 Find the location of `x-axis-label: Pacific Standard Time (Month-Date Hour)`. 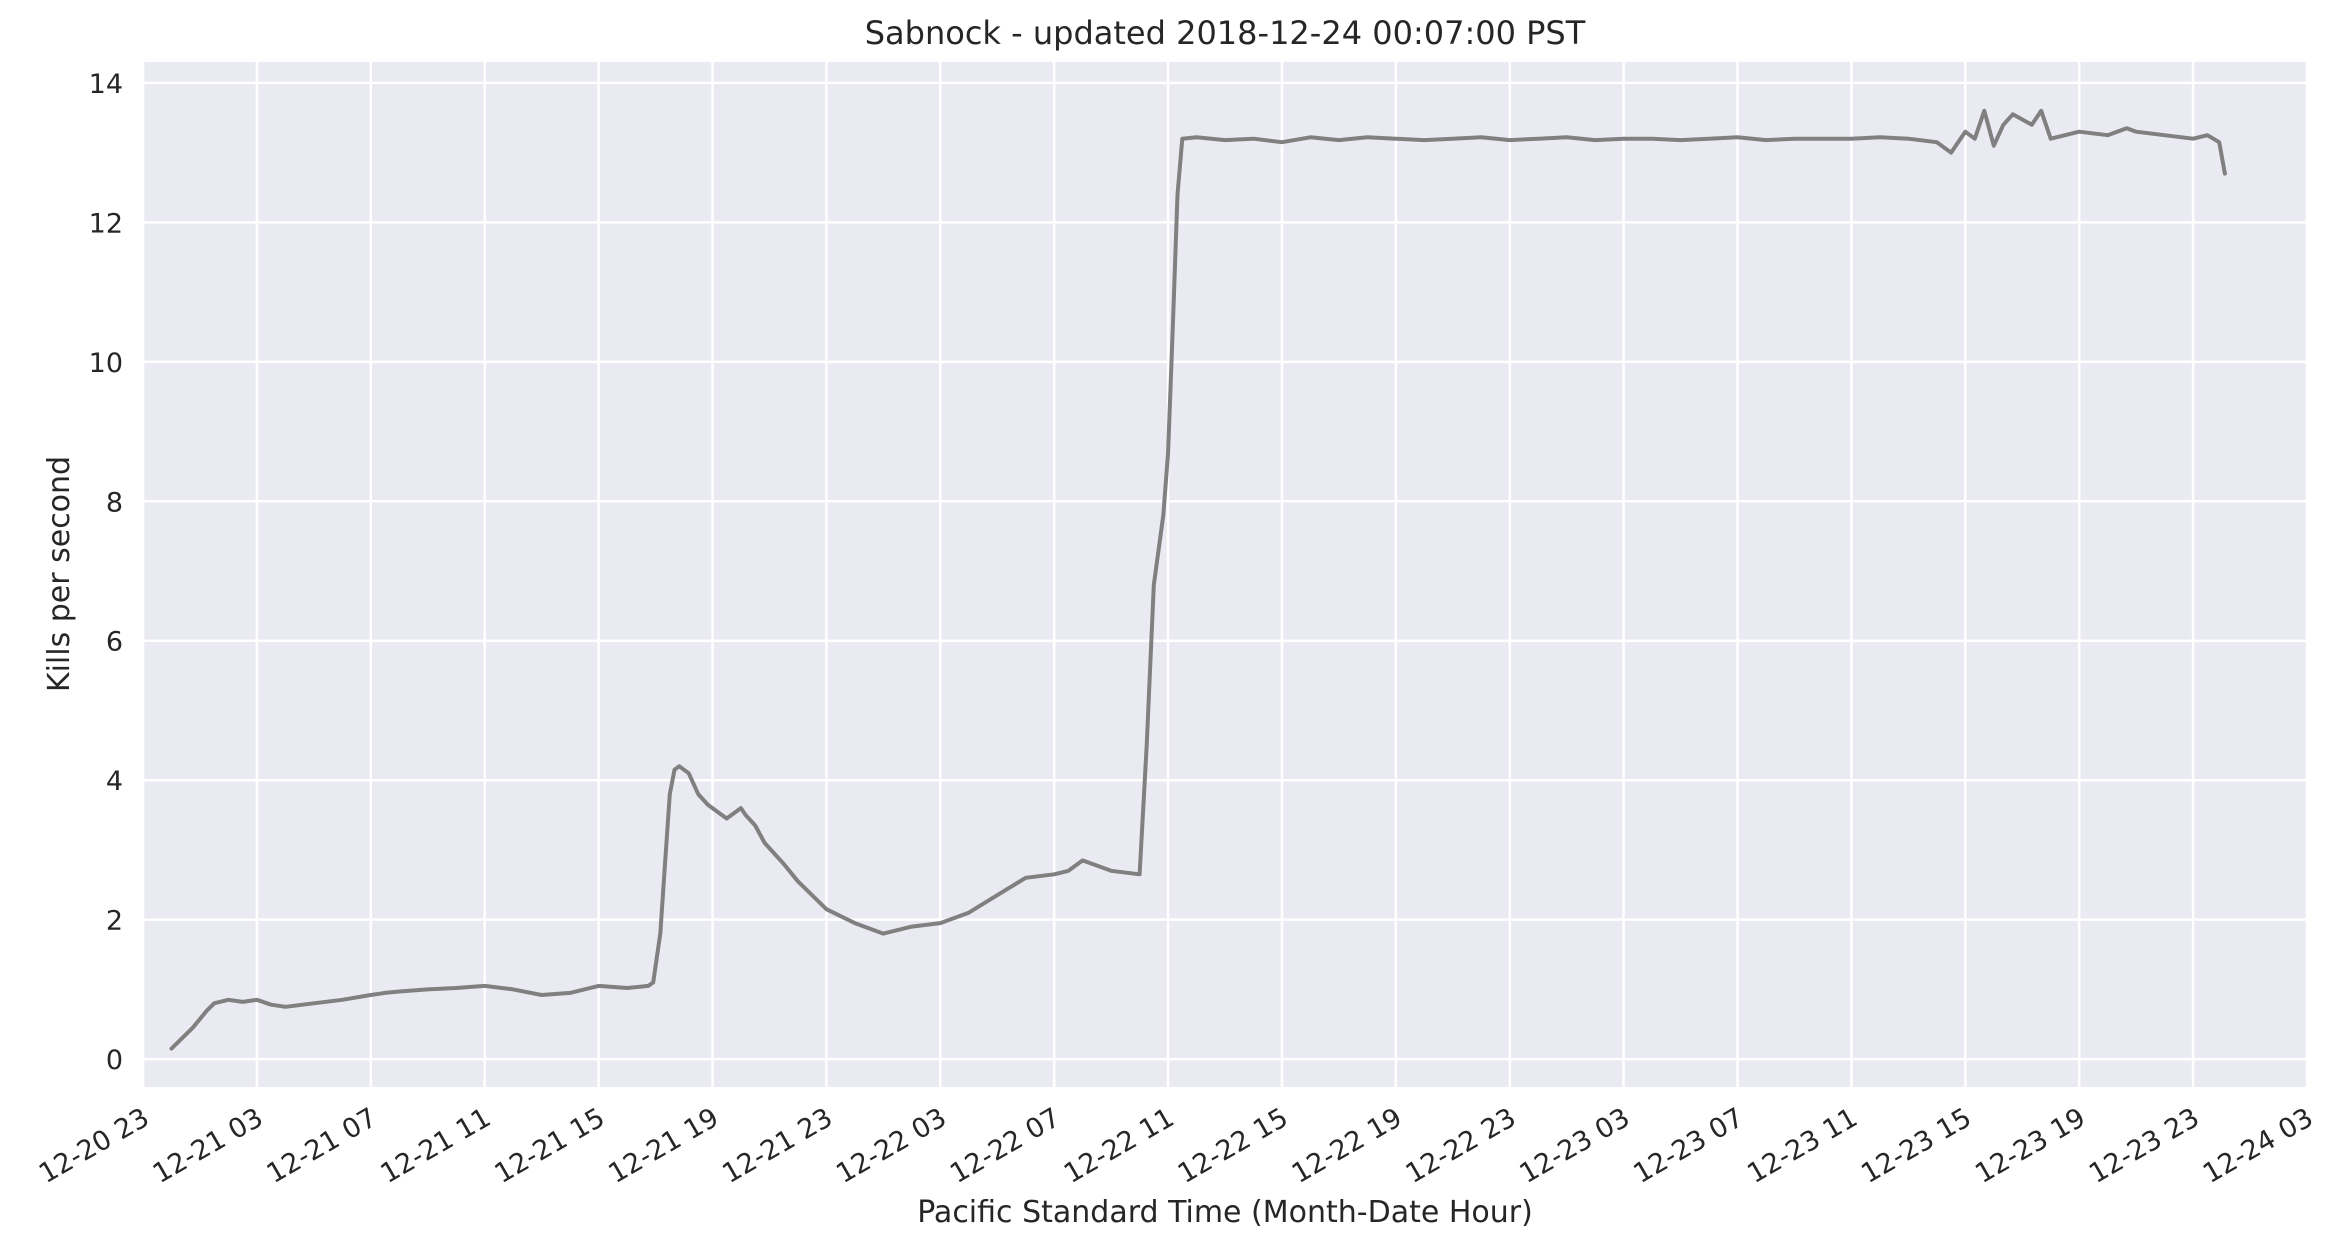

x-axis-label: Pacific Standard Time (Month-Date Hour) is located at coordinates (1225, 1212).